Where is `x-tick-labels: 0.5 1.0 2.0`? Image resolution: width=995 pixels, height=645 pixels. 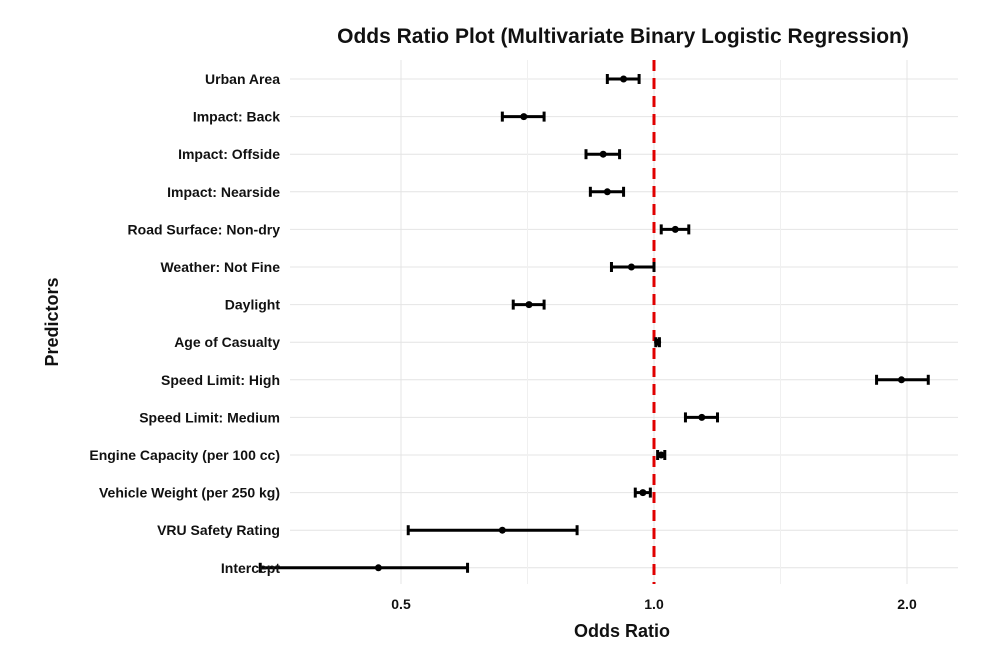 x-tick-labels: 0.5 1.0 2.0 is located at coordinates (654, 604).